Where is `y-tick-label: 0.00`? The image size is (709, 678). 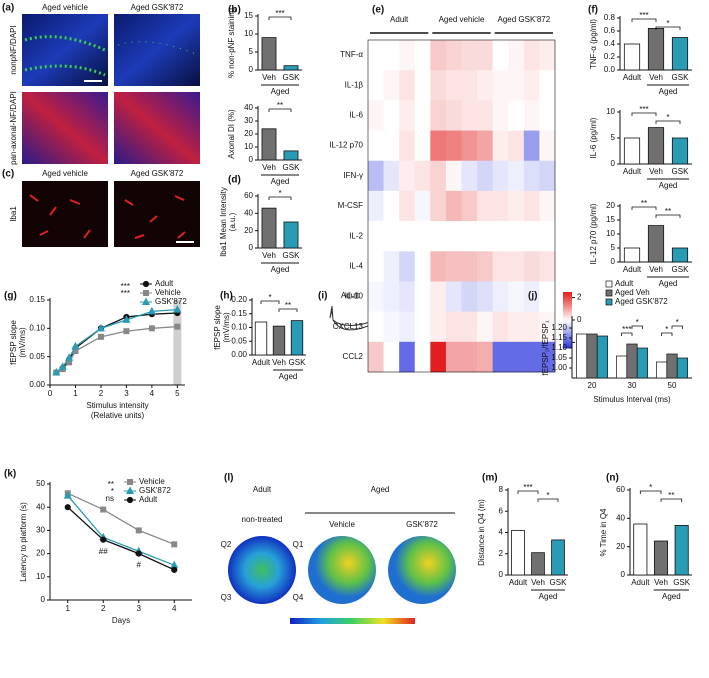 y-tick-label: 0.00 is located at coordinates (37, 384).